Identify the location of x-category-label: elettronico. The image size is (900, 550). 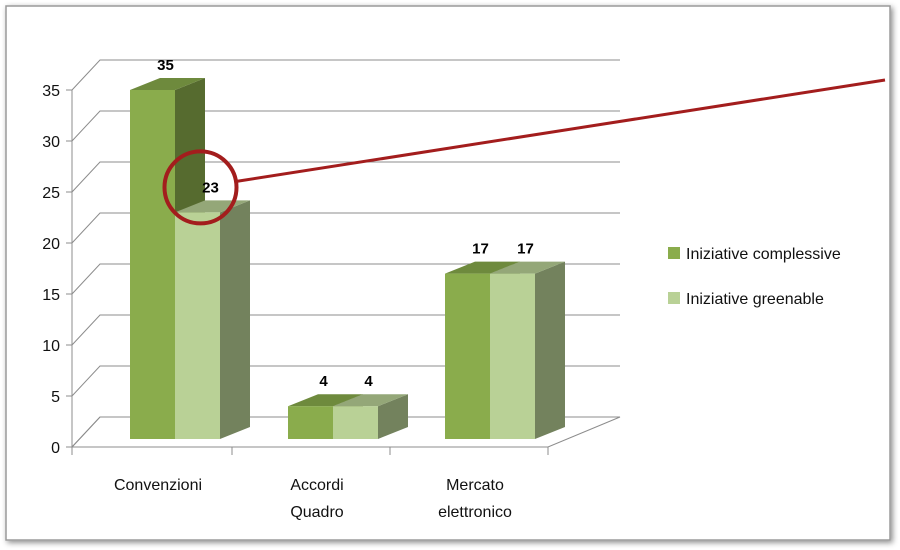
(475, 512).